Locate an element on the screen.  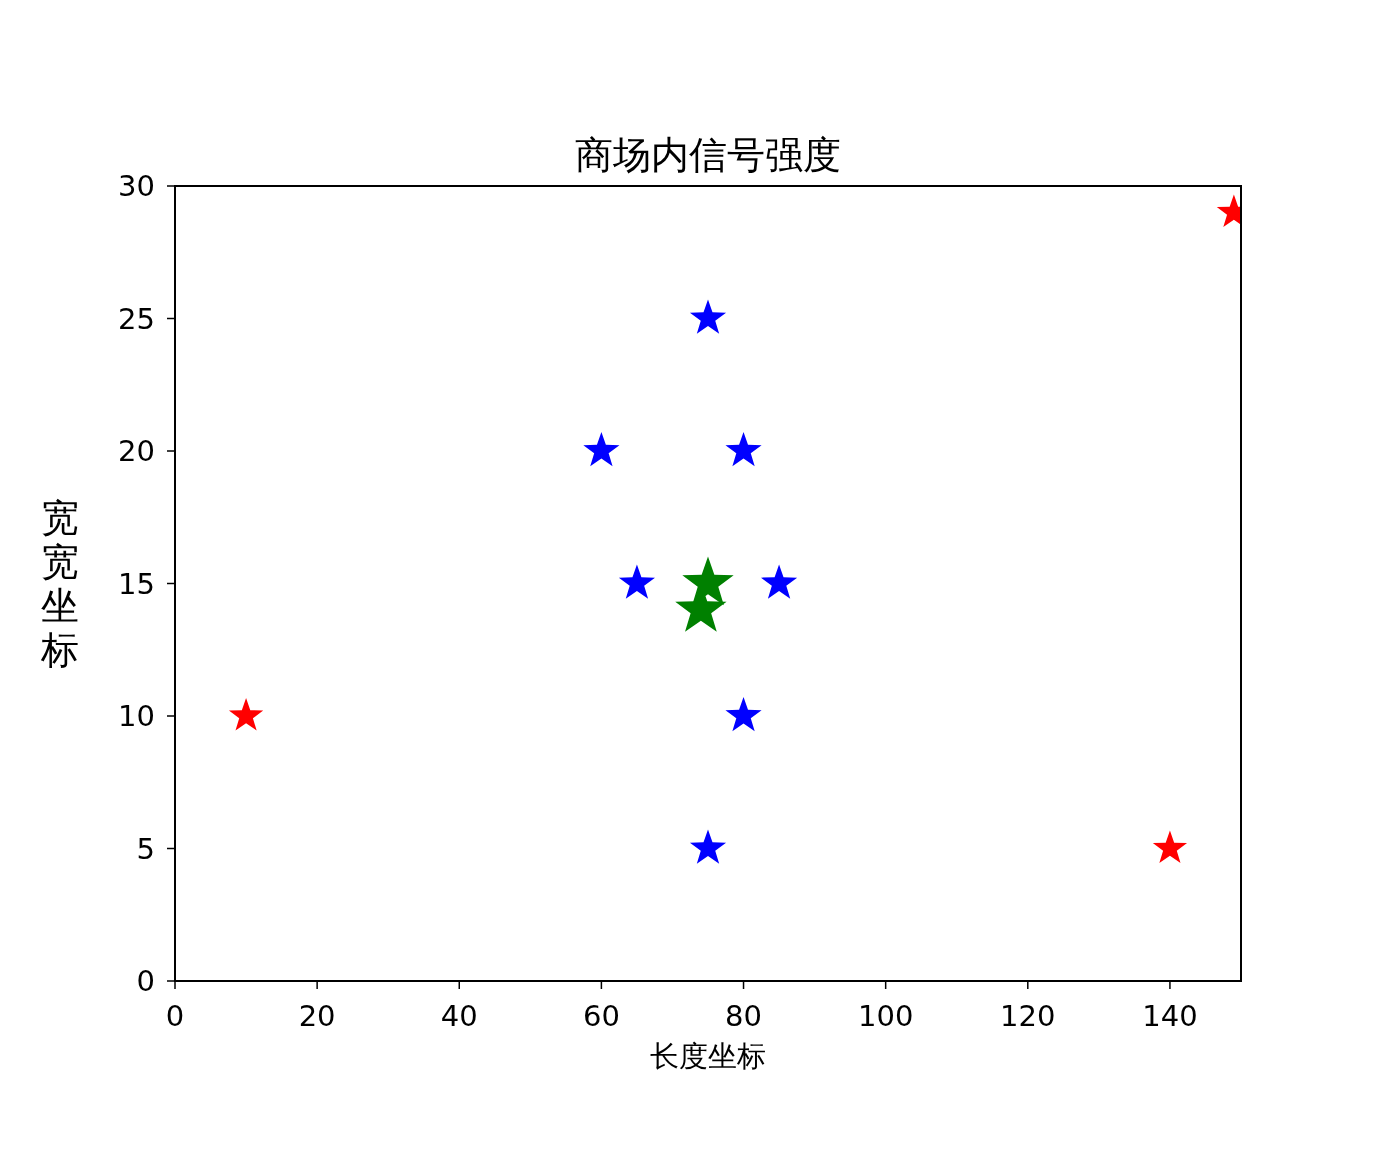
chart-title: 商场内信号强度 is located at coordinates (708, 155).